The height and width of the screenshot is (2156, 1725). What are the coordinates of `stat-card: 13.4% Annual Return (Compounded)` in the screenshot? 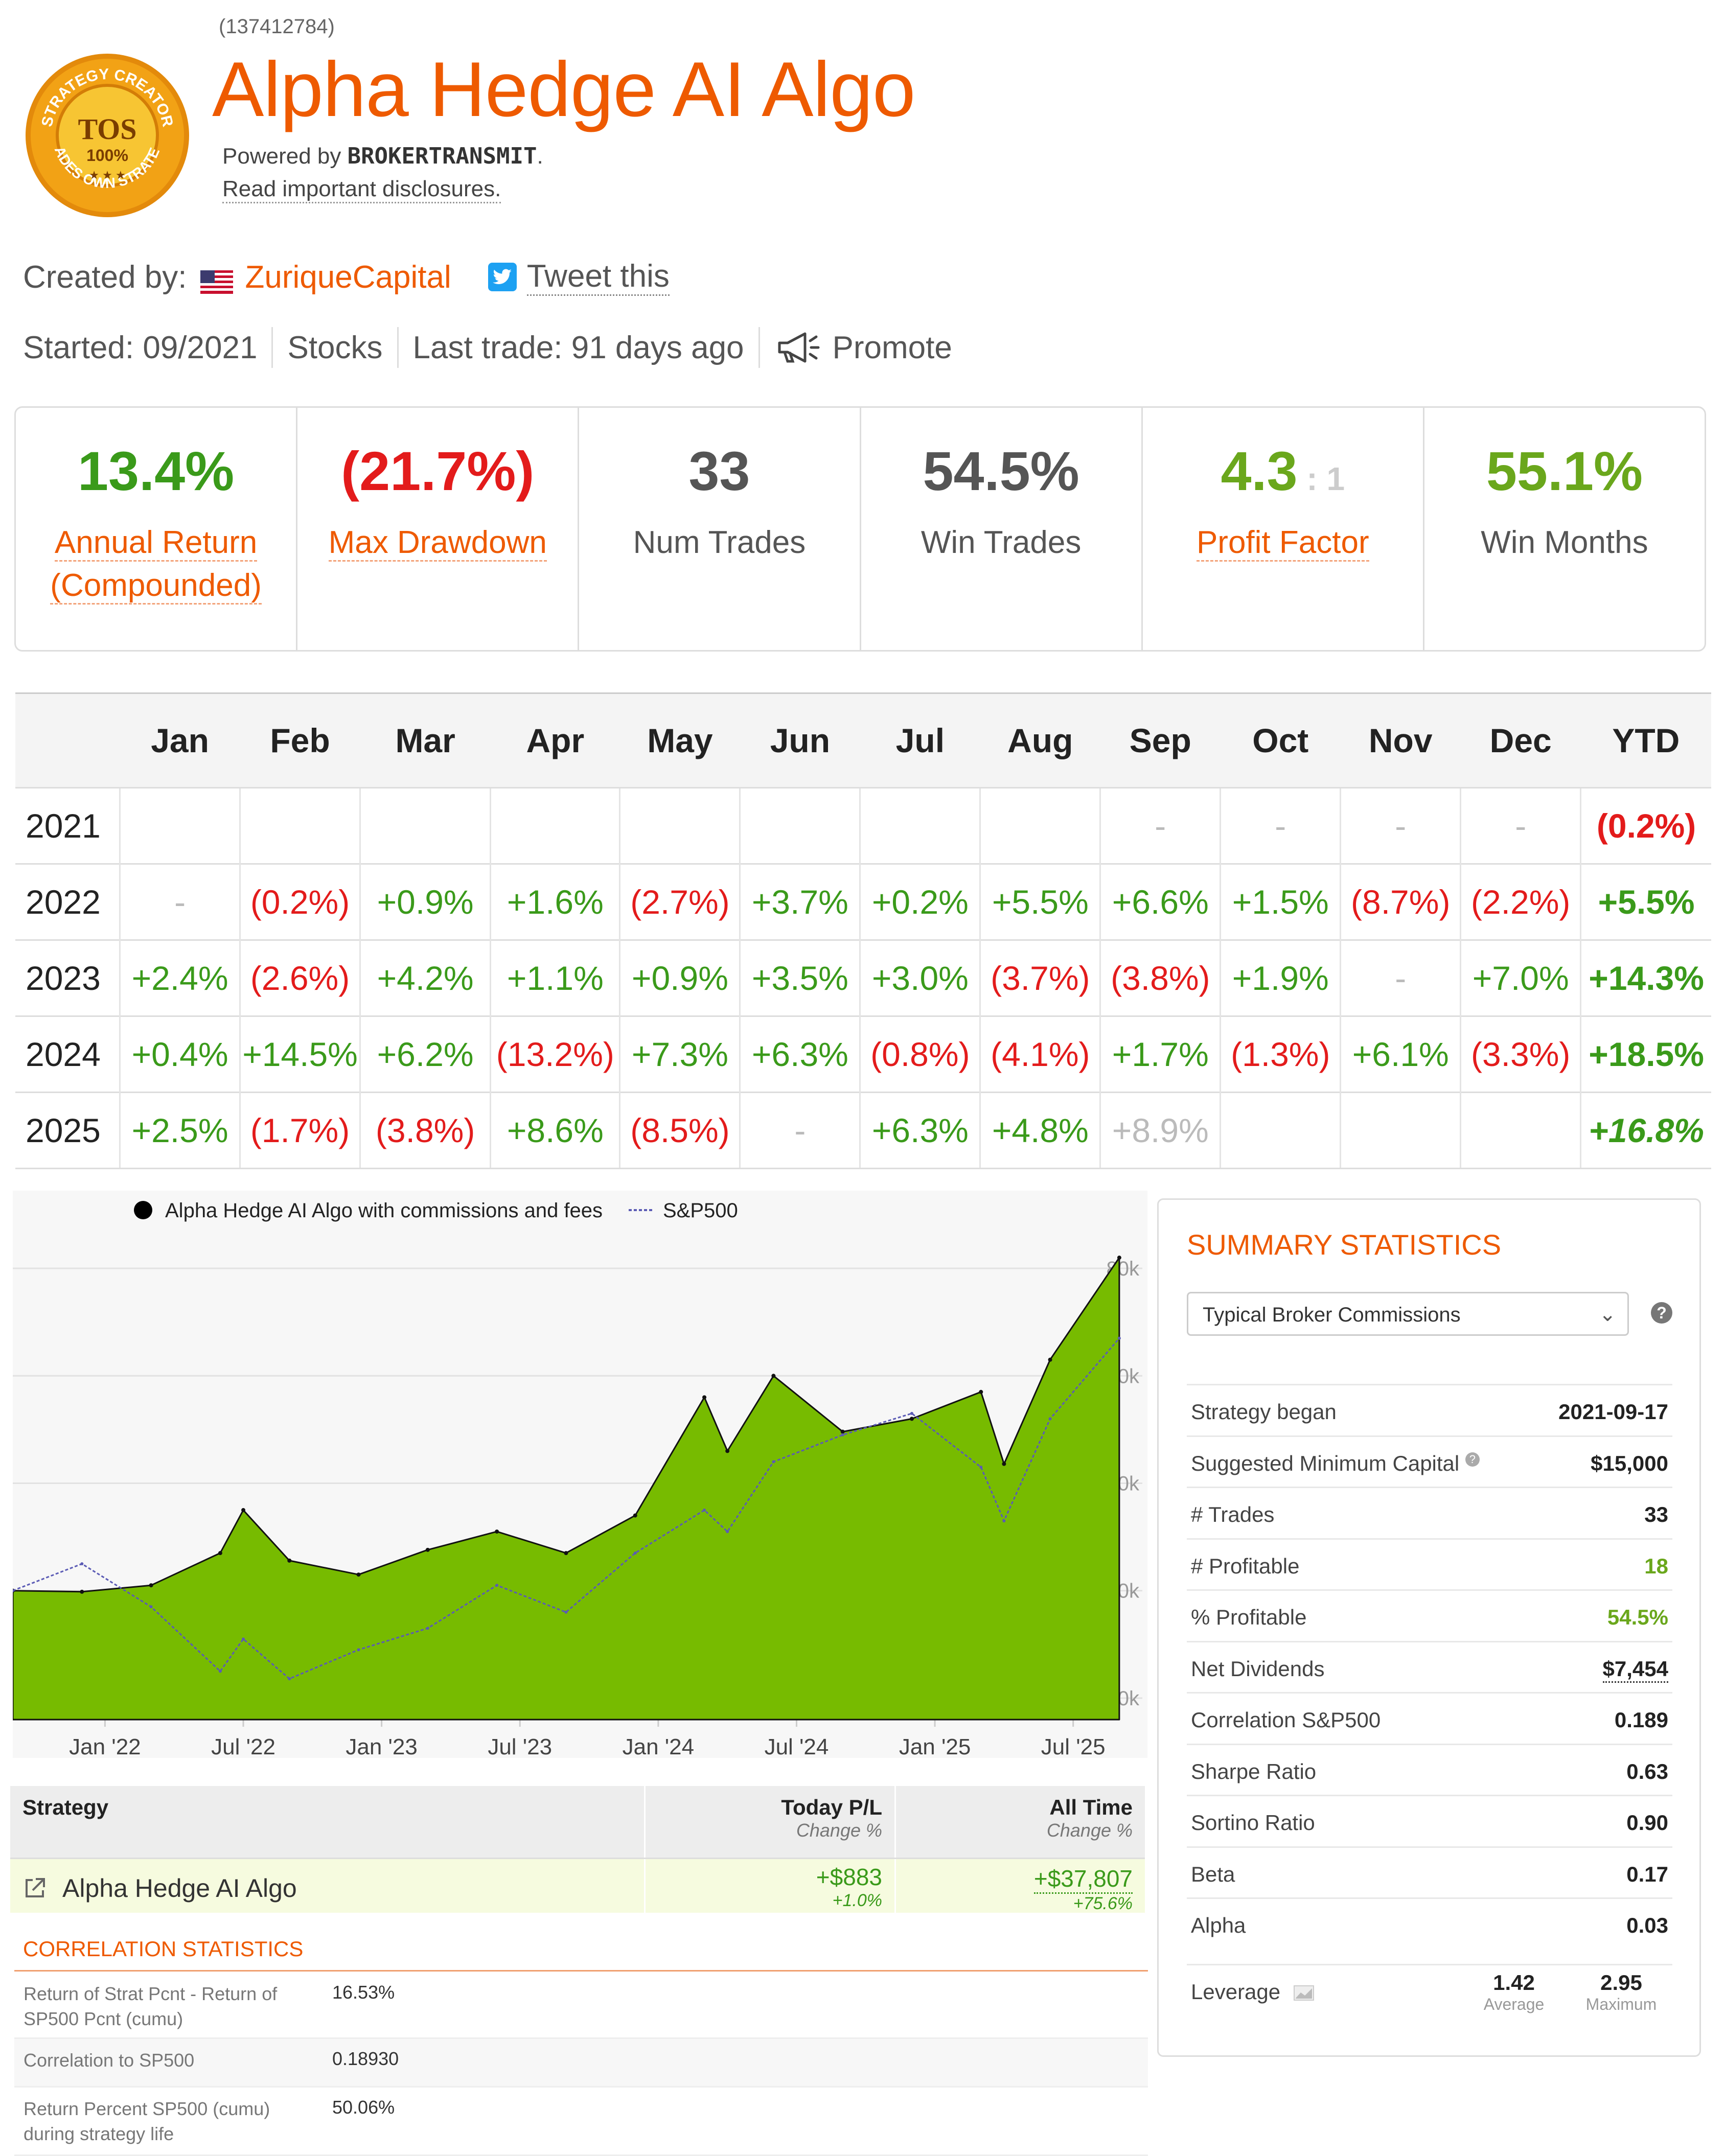 It's located at (157, 529).